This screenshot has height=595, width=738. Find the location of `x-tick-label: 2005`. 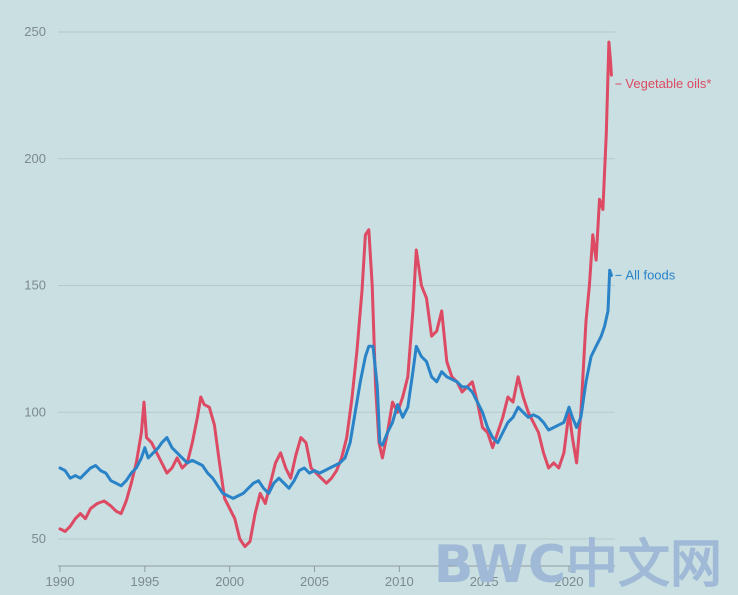

x-tick-label: 2005 is located at coordinates (314, 581).